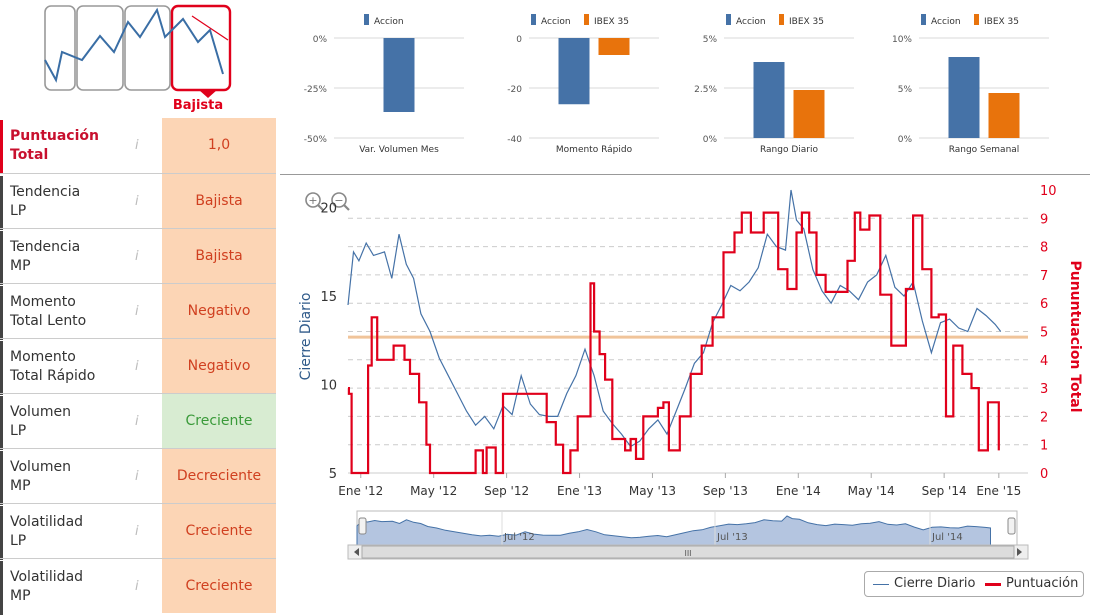 Image resolution: width=1104 pixels, height=615 pixels. I want to click on navigator-label-2: Jul '13, so click(732, 537).